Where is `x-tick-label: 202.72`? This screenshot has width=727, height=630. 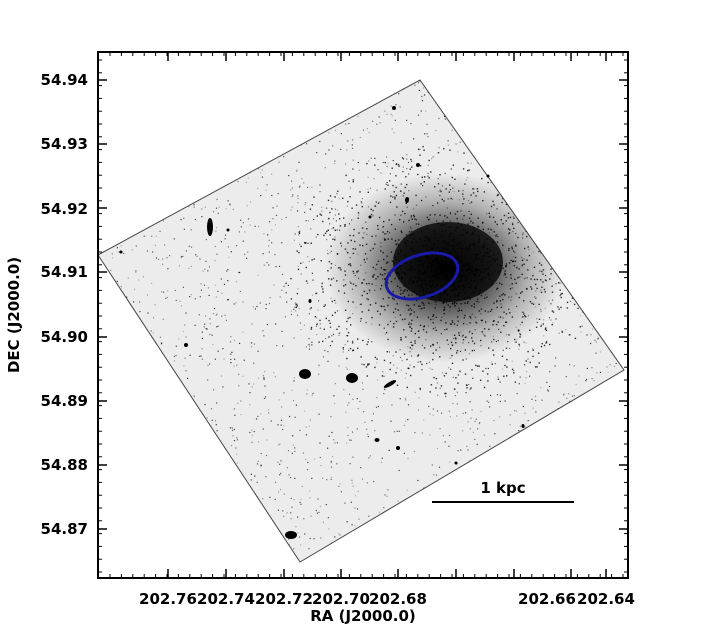 x-tick-label: 202.72 is located at coordinates (284, 599).